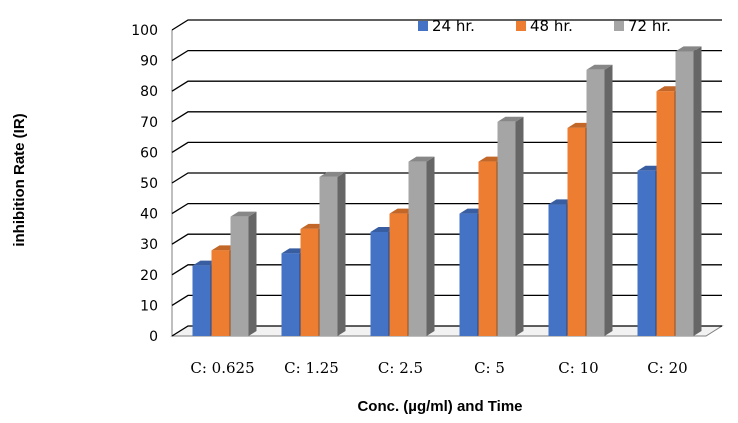  What do you see at coordinates (311, 368) in the screenshot?
I see `x-tick-label: C: 1.25` at bounding box center [311, 368].